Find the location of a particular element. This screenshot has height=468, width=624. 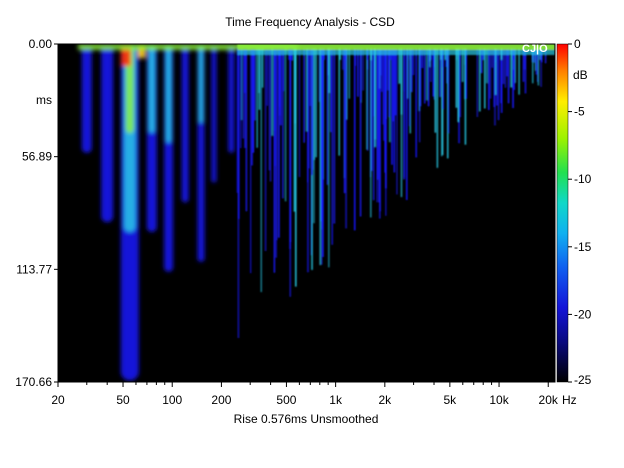

y-tick-label: 56.89 is located at coordinates (37, 157).